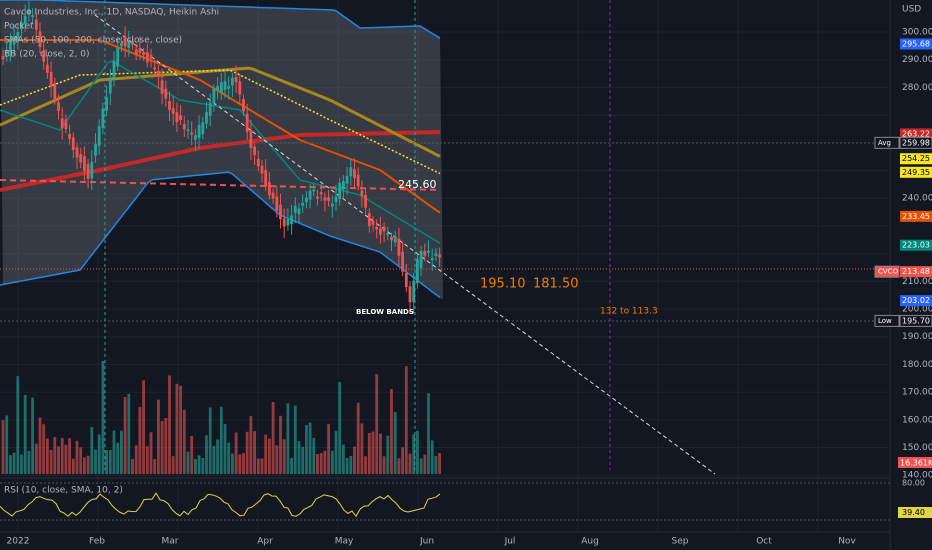  I want to click on price-tick-label: 160.00, so click(917, 420).